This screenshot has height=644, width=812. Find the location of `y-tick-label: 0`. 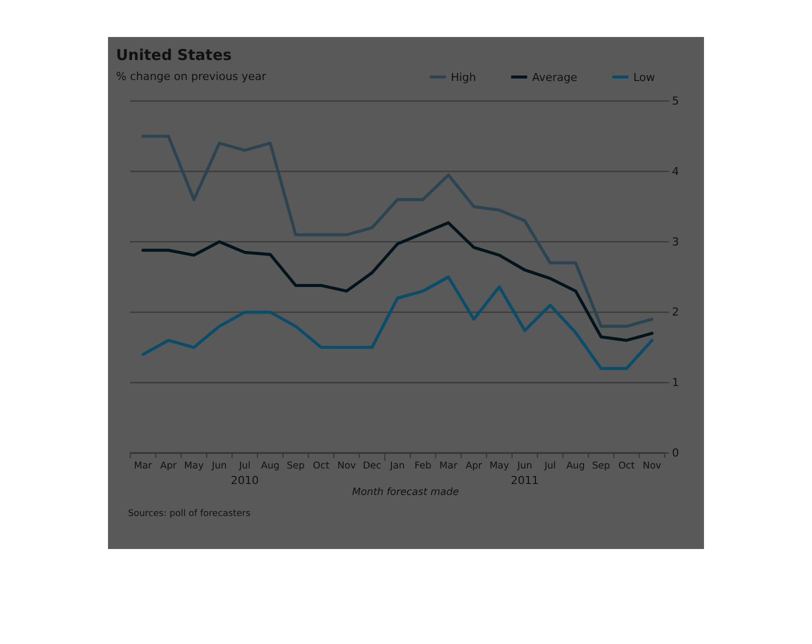

y-tick-label: 0 is located at coordinates (675, 453).